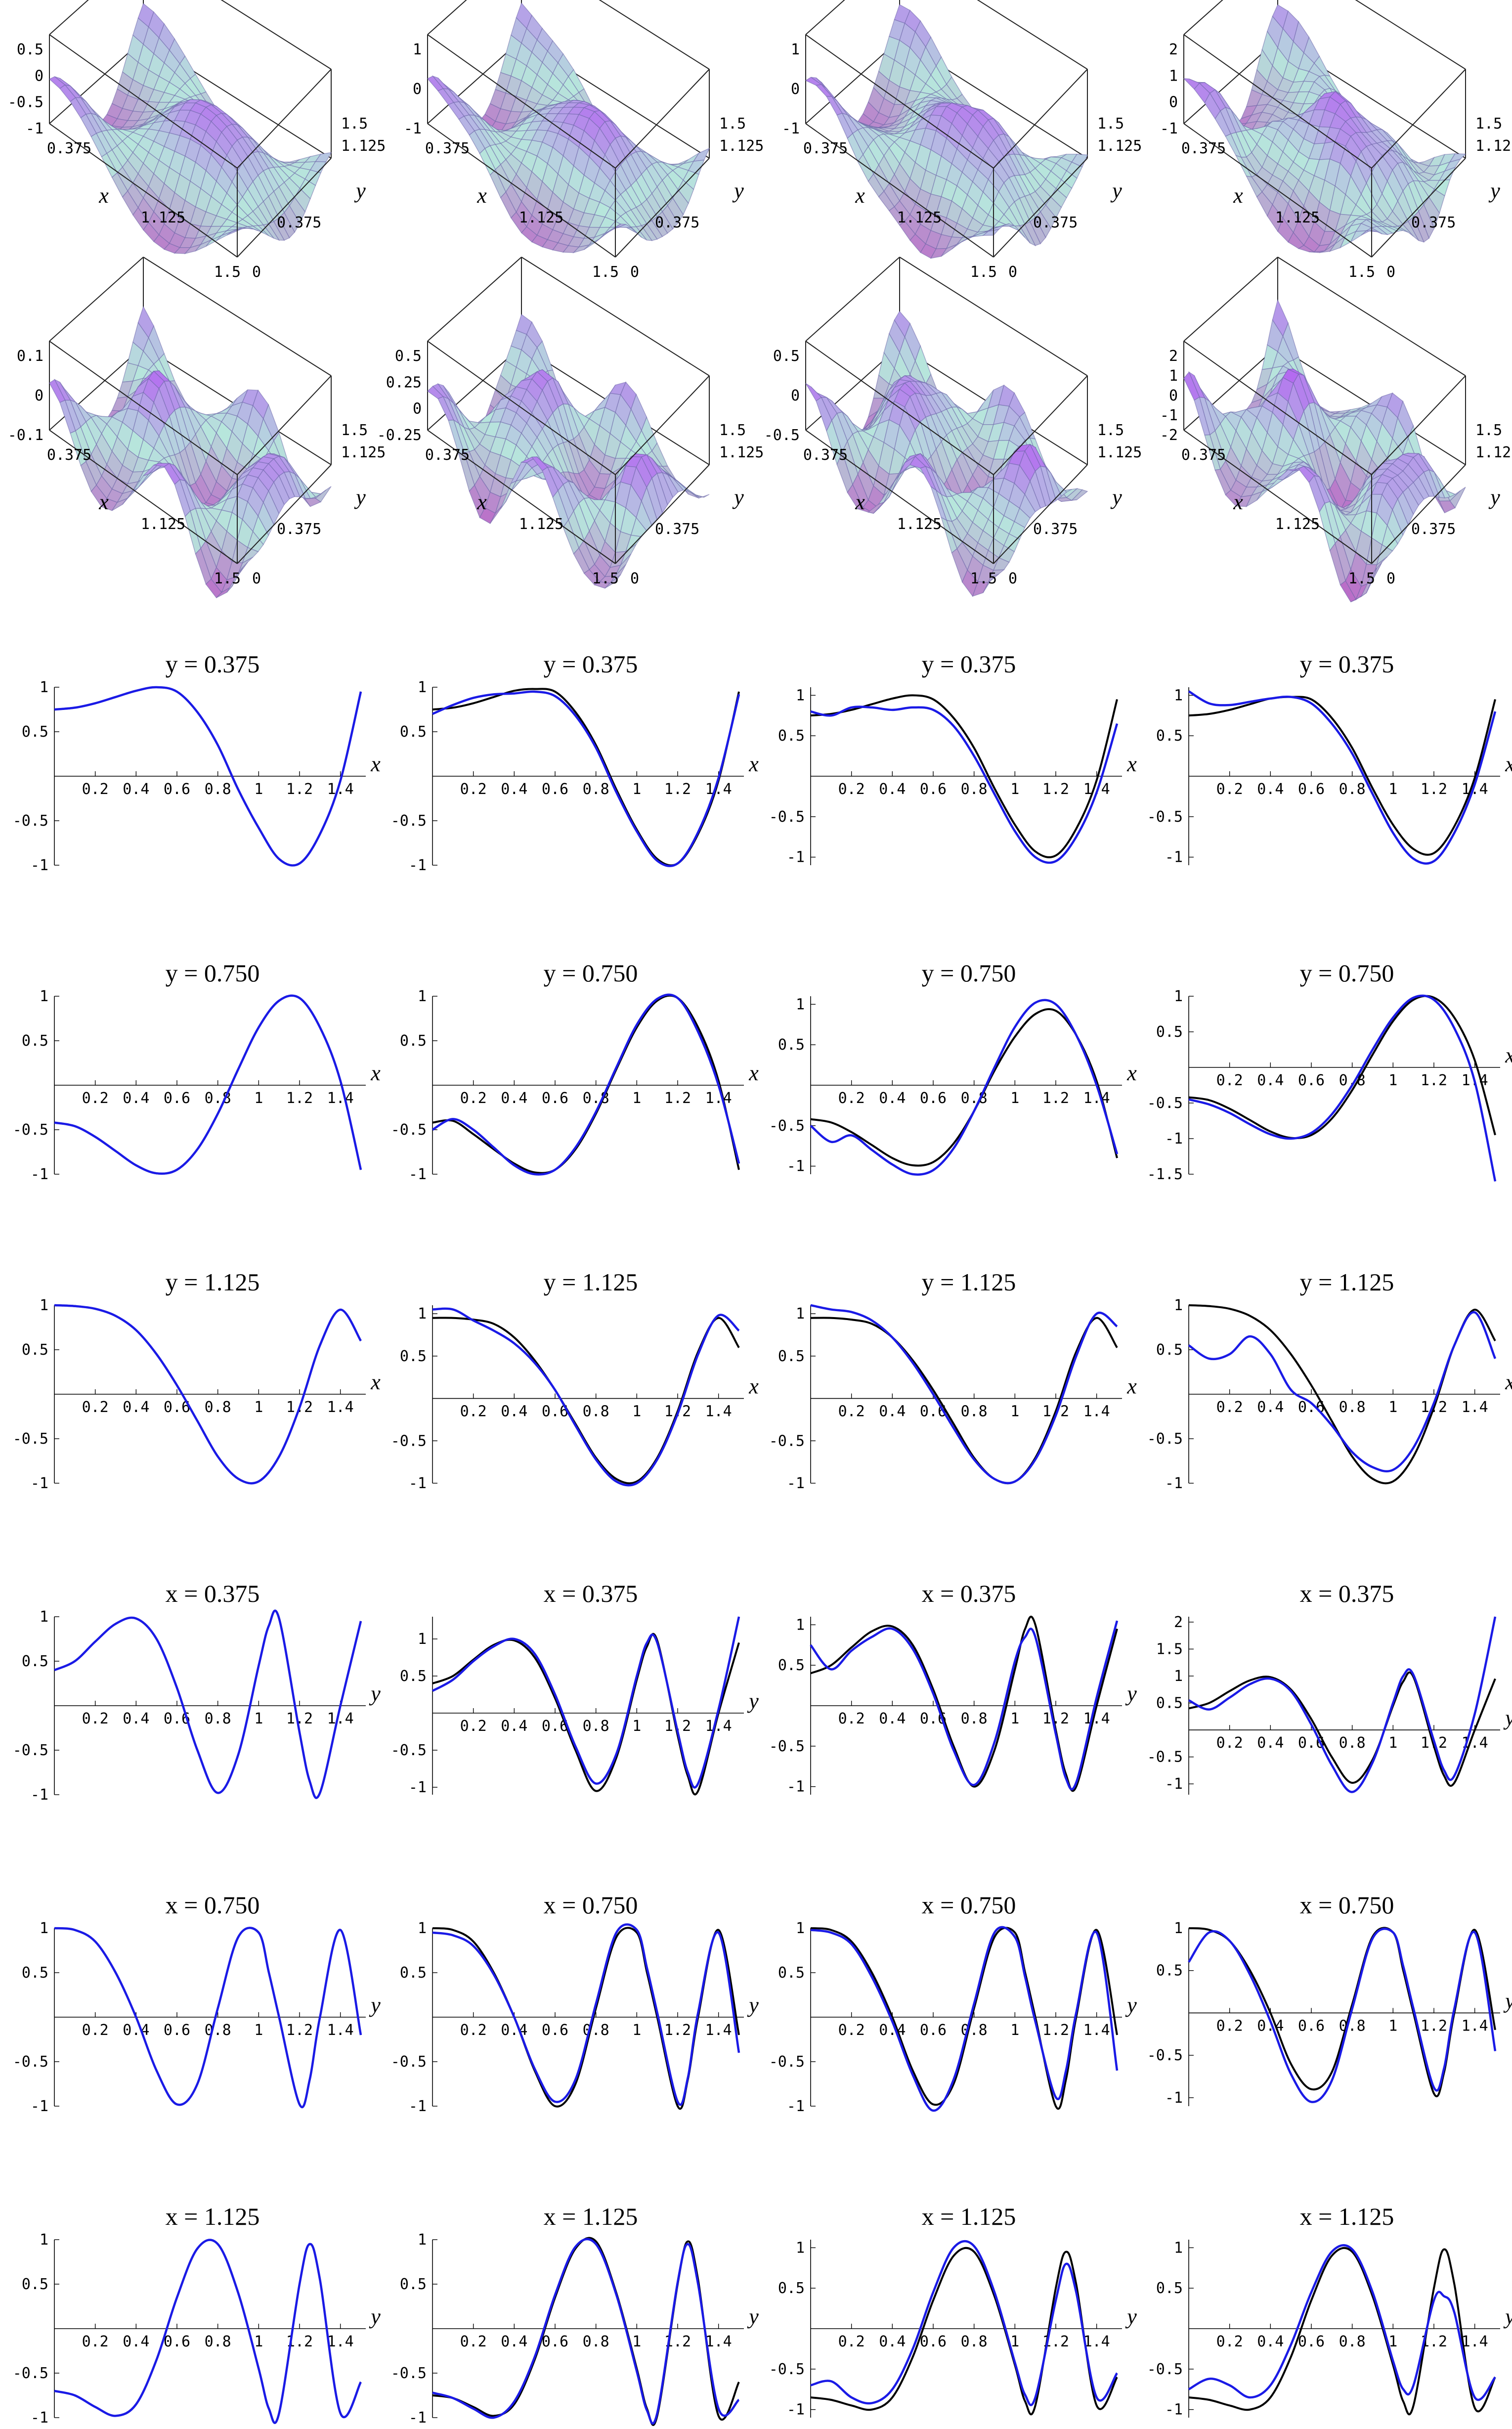  I want to click on z-tick-label: 0, so click(796, 395).